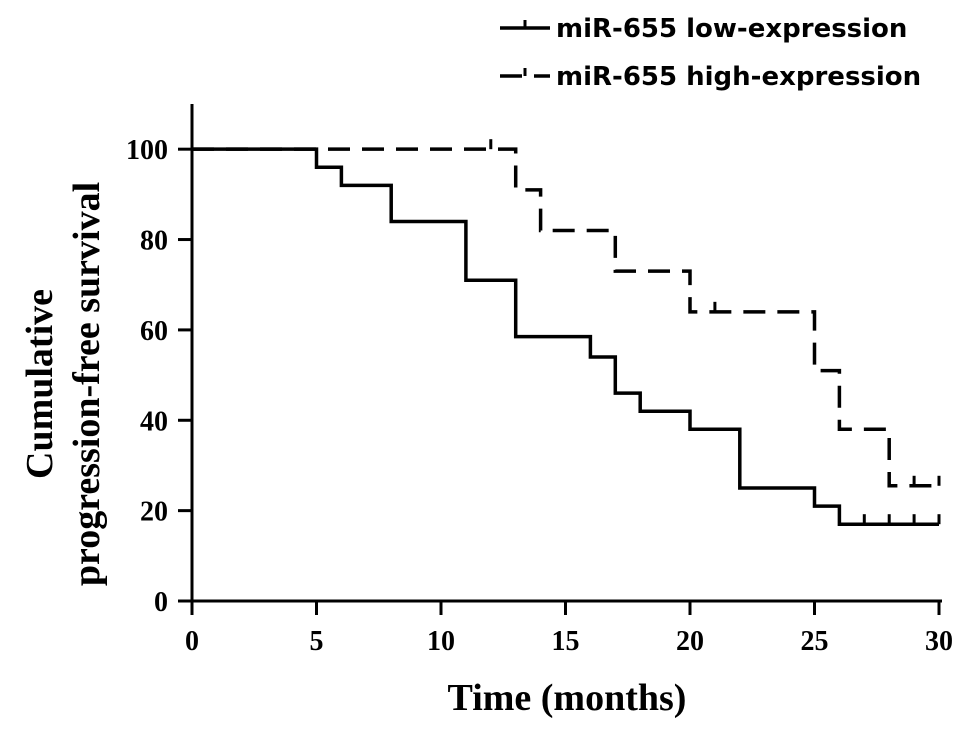  Describe the element at coordinates (154, 512) in the screenshot. I see `y-tick-label: 20` at that location.